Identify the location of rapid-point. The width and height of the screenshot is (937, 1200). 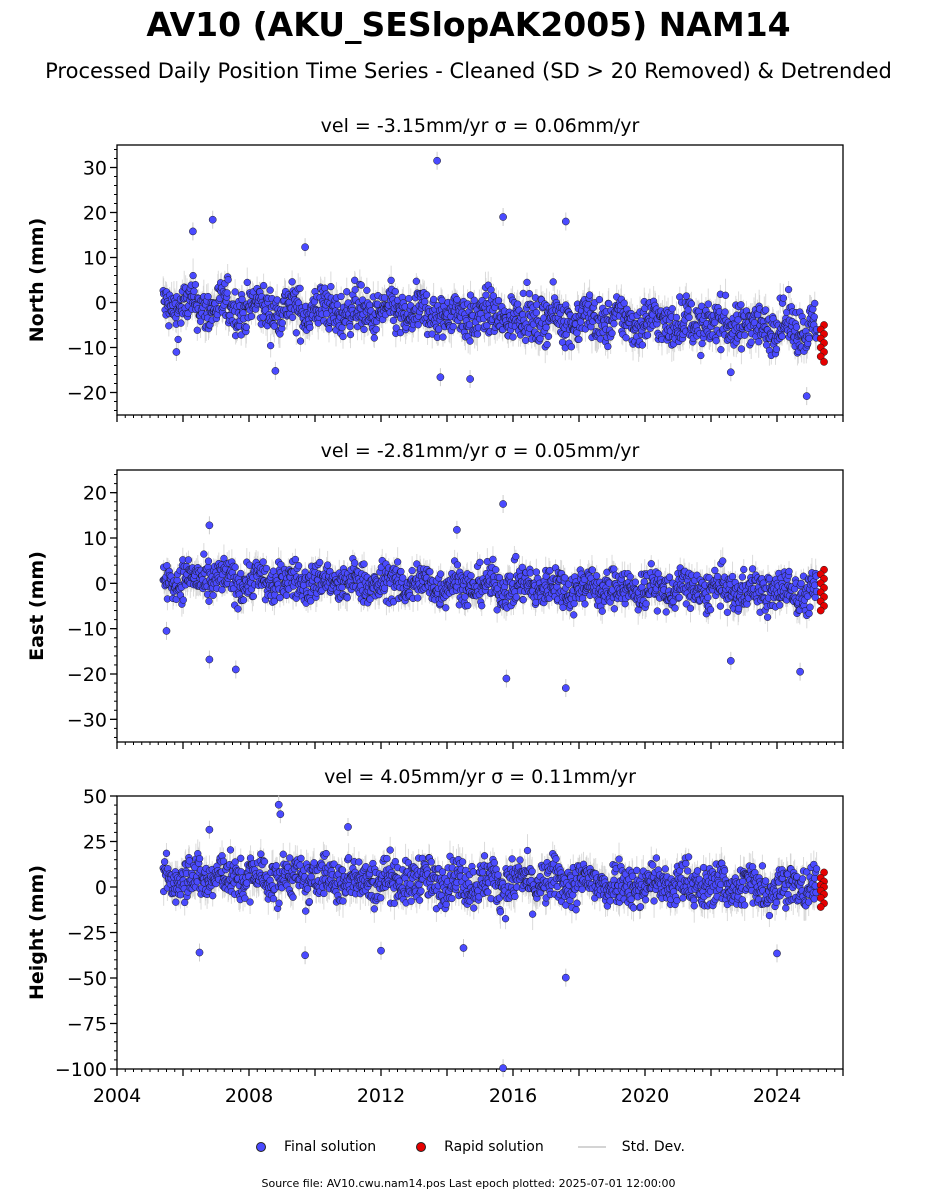
(824, 362).